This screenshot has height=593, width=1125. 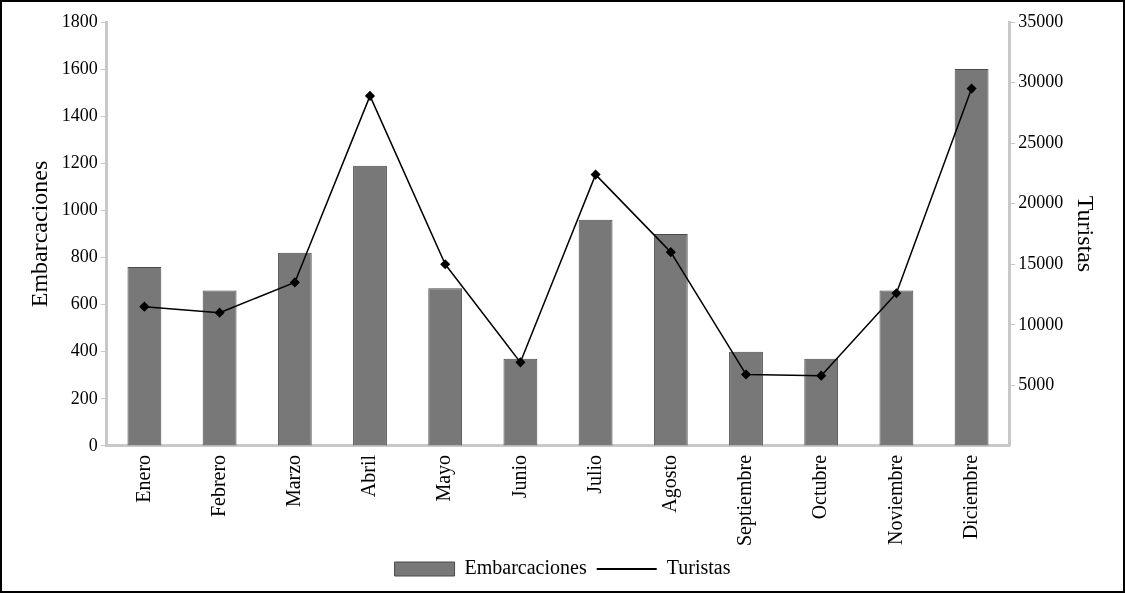 What do you see at coordinates (79, 162) in the screenshot?
I see `y-tick-label: 1200` at bounding box center [79, 162].